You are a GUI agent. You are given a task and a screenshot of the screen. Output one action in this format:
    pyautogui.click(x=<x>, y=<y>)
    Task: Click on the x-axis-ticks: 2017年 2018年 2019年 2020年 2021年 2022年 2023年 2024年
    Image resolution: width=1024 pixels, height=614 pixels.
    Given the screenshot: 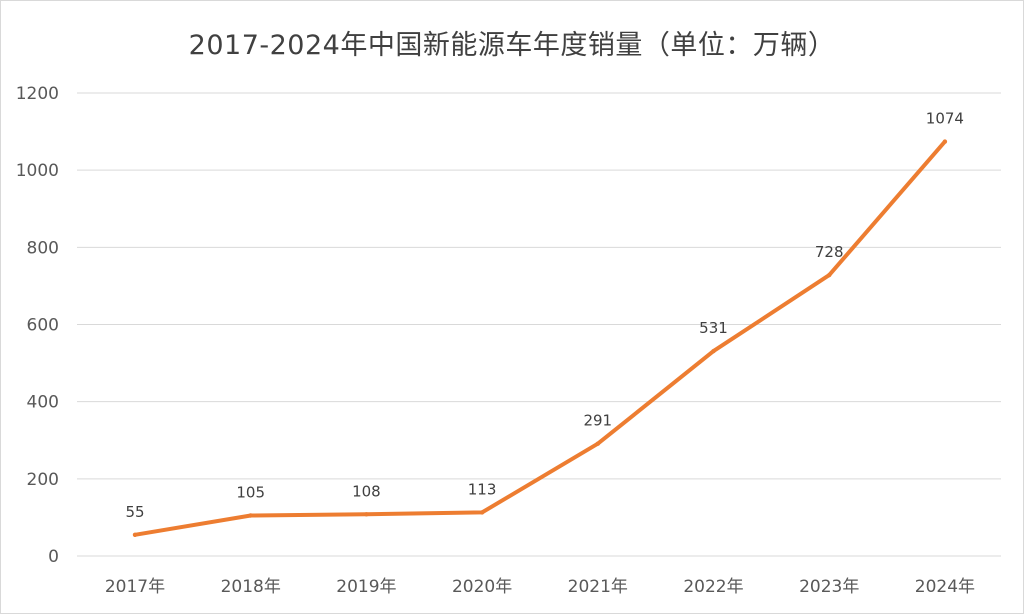 What is the action you would take?
    pyautogui.click(x=540, y=587)
    